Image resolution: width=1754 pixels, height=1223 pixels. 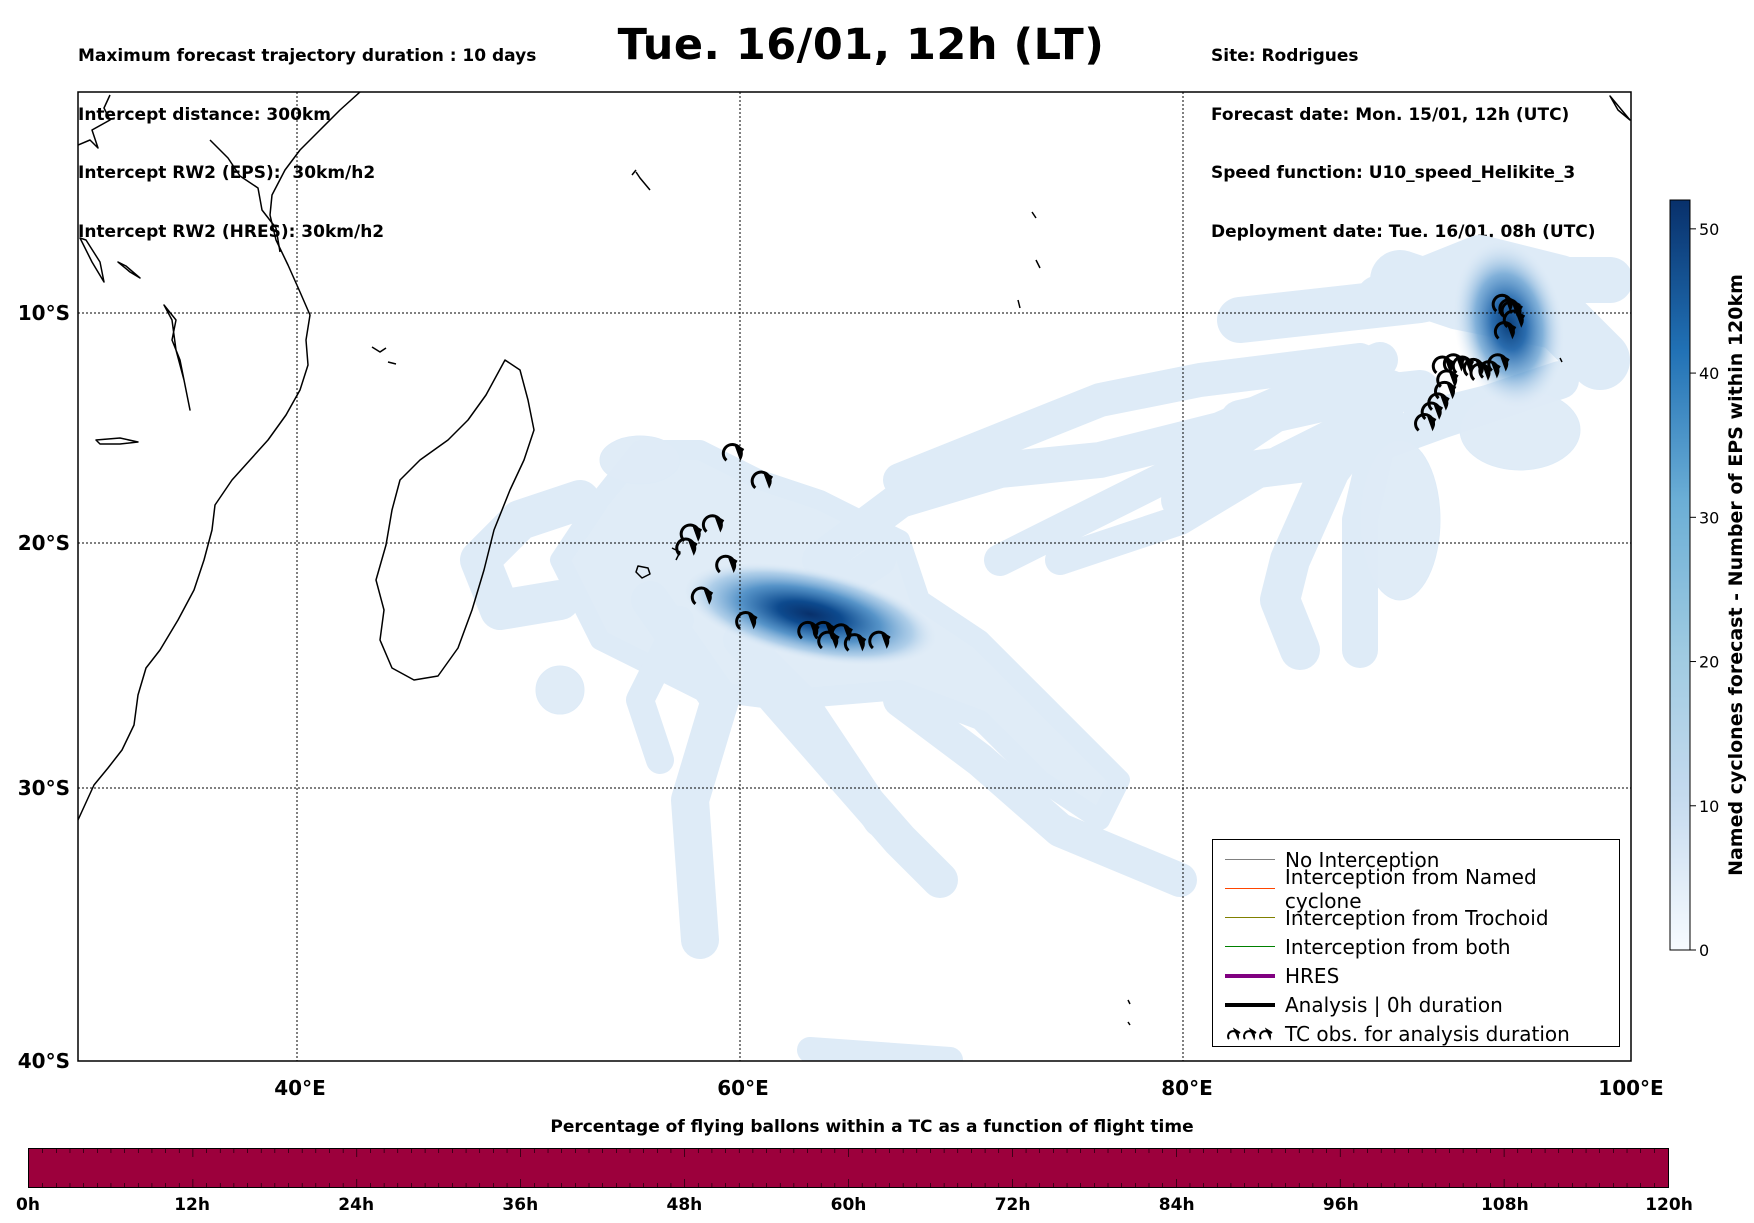 I want to click on flight-time-bar, so click(x=848, y=1168).